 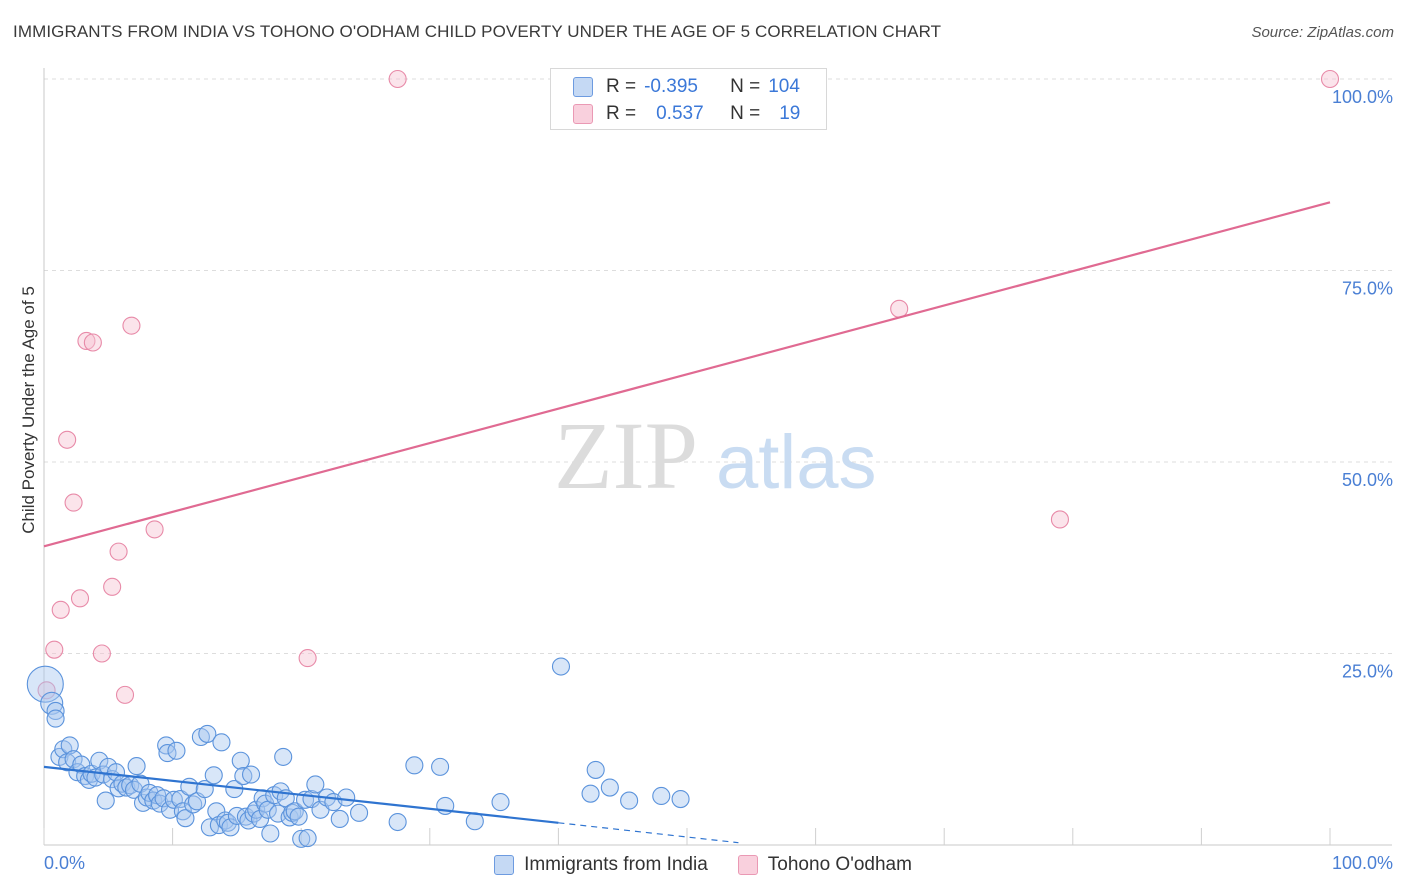 I want to click on y-tick-label: 25.0%, so click(x=1367, y=672).